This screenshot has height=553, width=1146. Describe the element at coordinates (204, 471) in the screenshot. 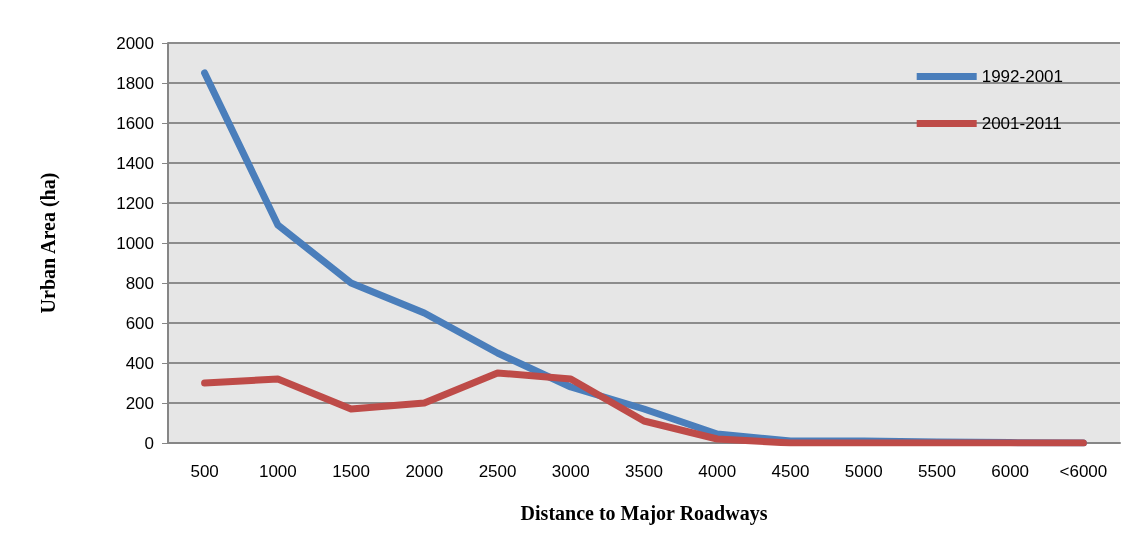

I see `x-tick-label: 500` at that location.